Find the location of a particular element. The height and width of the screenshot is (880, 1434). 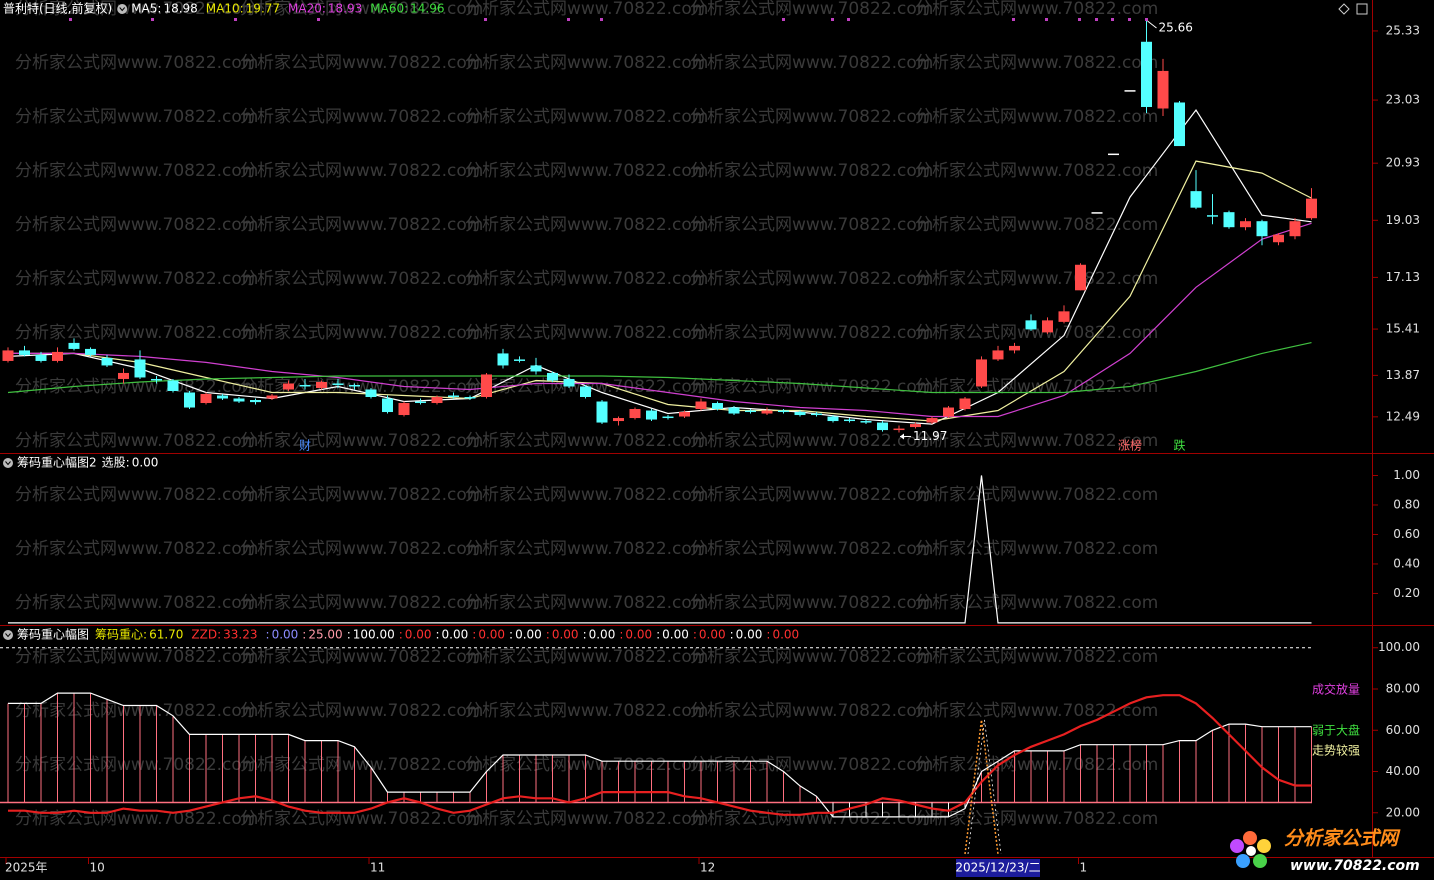

signal-dots is located at coordinates (608, 19).